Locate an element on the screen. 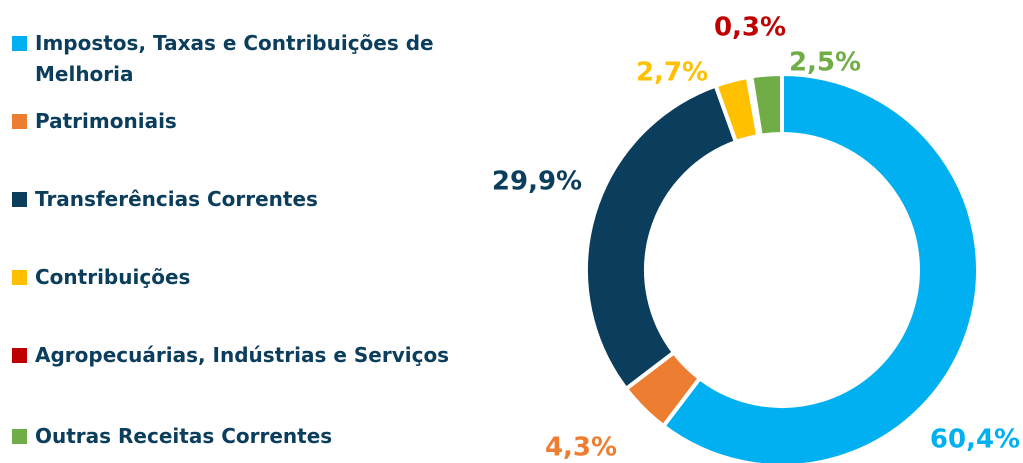 This screenshot has height=463, width=1023. legend-label: Agropecuárias, Indústrias e Serviços is located at coordinates (242, 355).